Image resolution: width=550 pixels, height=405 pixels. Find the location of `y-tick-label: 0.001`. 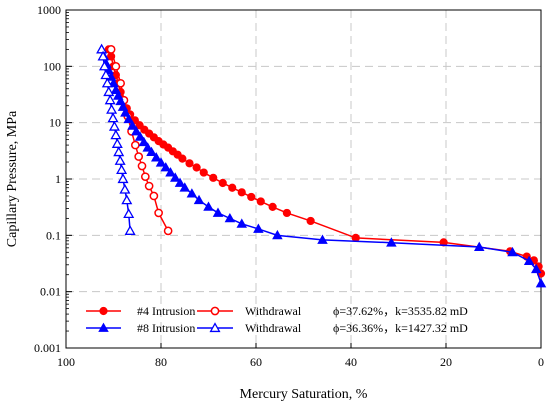

y-tick-label: 0.001 is located at coordinates (47, 348).